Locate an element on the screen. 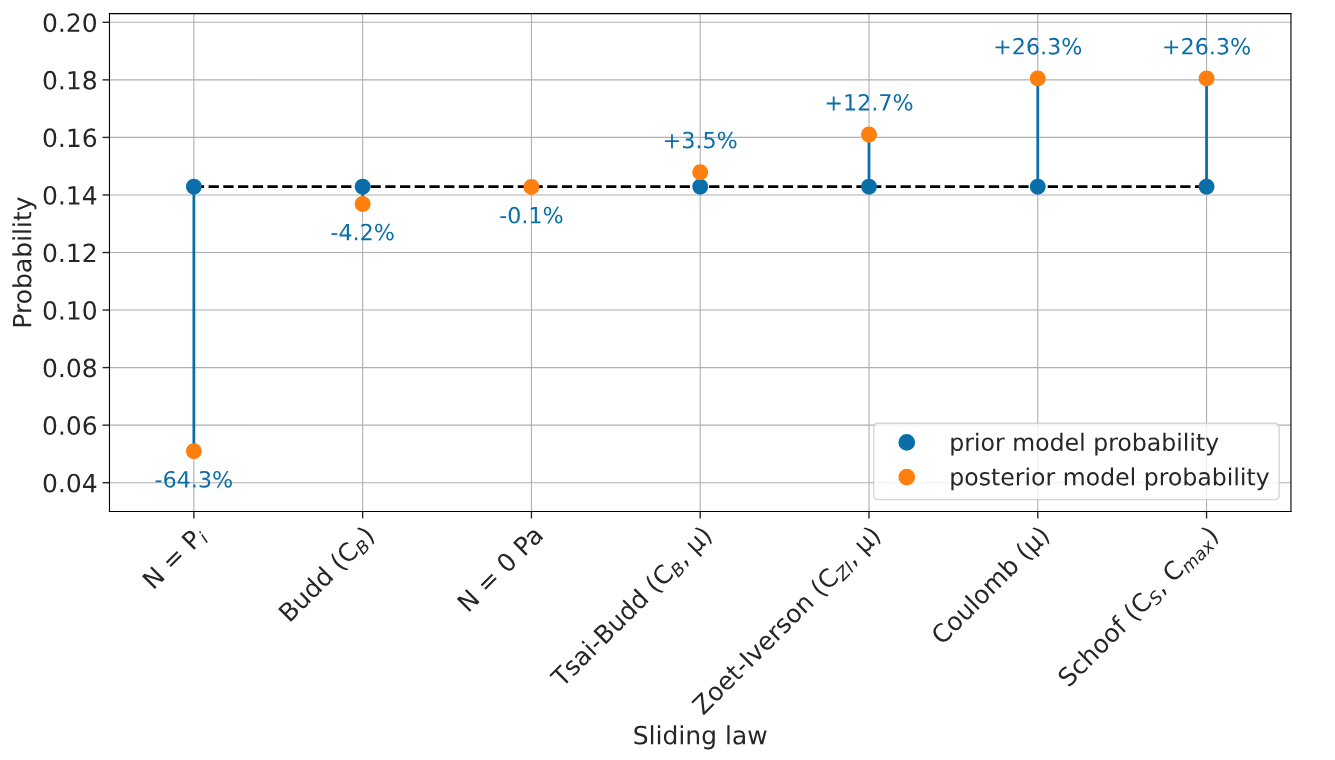 This screenshot has width=1335, height=760. y-tick-label: 0.16 is located at coordinates (70, 138).